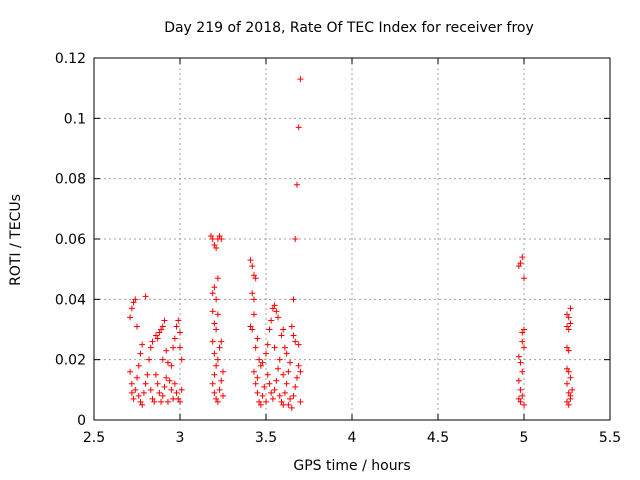  Describe the element at coordinates (70, 300) in the screenshot. I see `y-tick-label: 0.04` at that location.